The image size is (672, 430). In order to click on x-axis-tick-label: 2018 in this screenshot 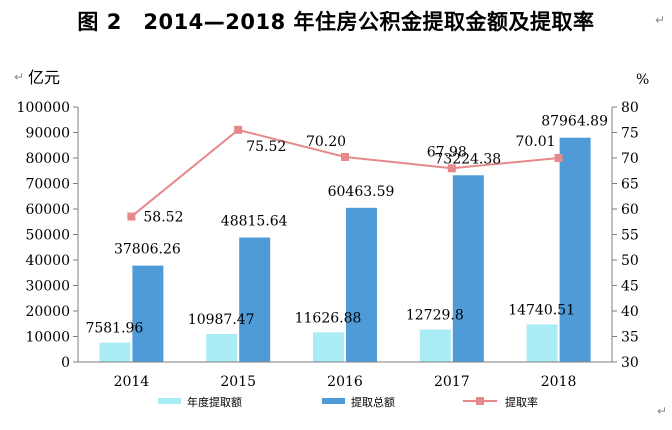, I will do `click(559, 382)`.